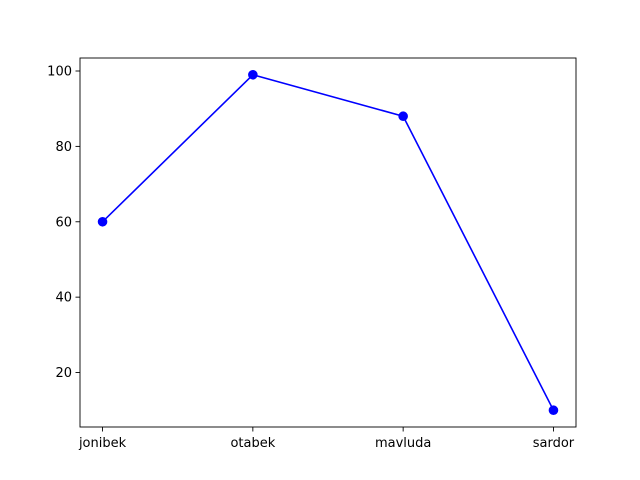 The width and height of the screenshot is (640, 480). I want to click on data-point-mavluda, so click(403, 116).